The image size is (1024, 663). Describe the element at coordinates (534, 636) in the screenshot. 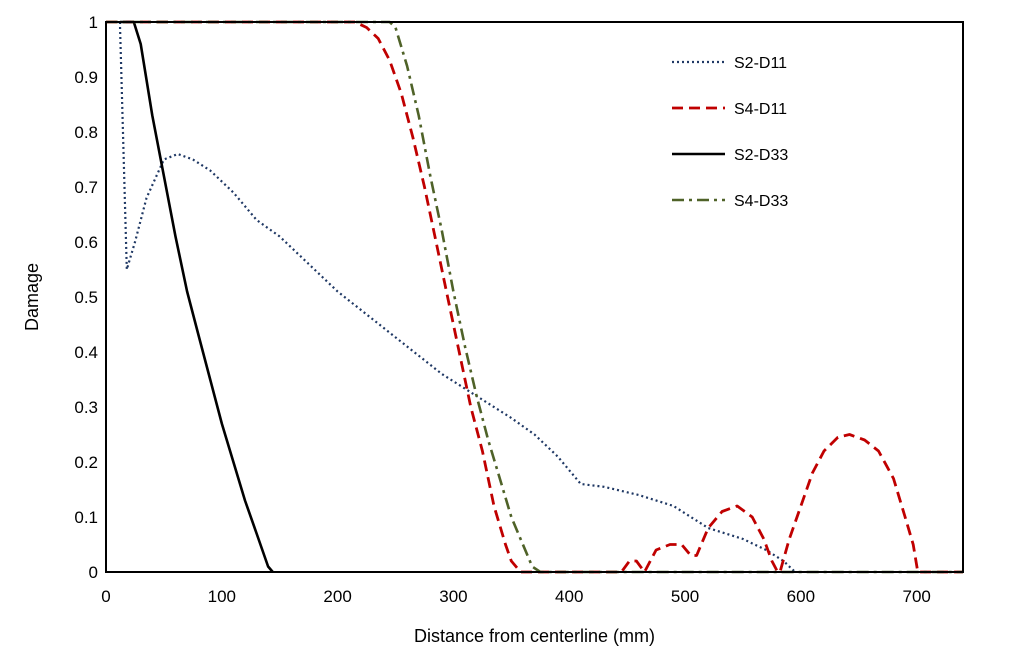

I see `x-axis-label: Distance from centerline (mm)` at that location.